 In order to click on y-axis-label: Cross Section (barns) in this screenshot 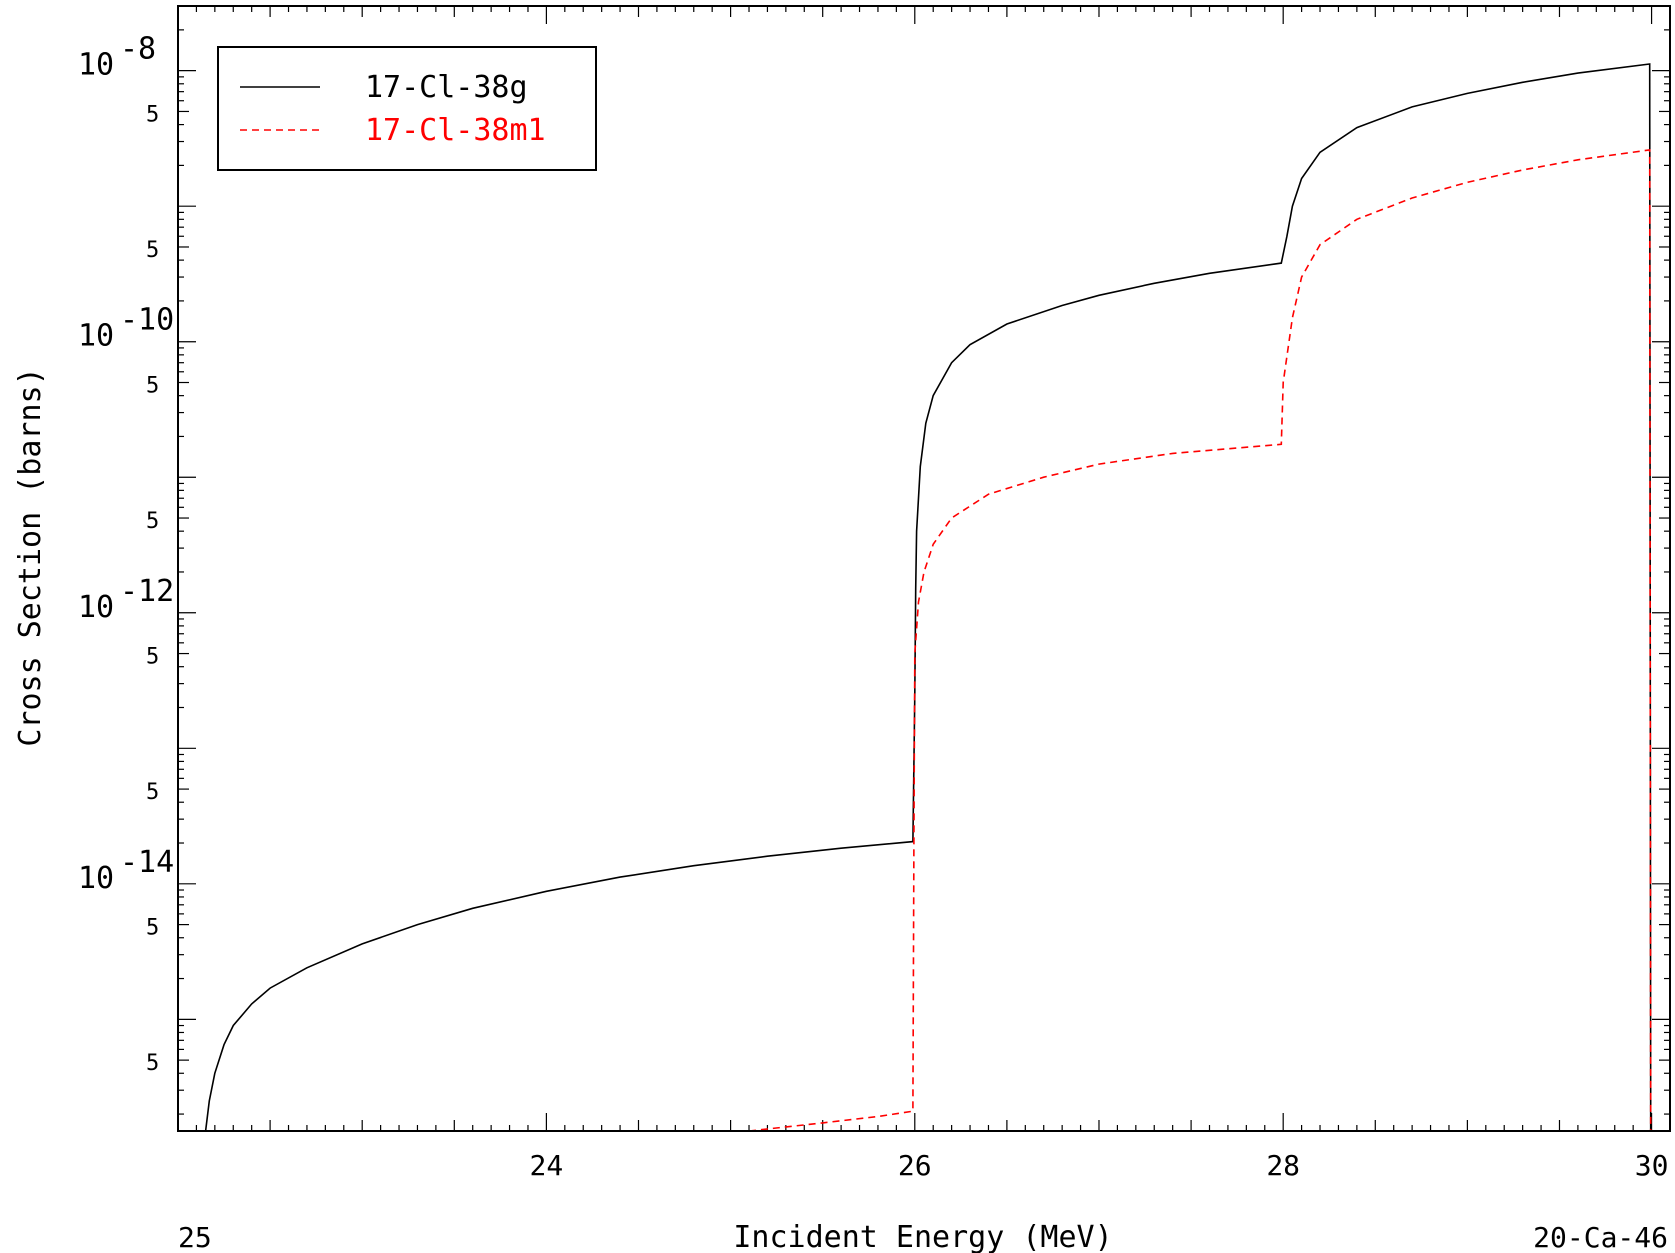, I will do `click(30, 556)`.